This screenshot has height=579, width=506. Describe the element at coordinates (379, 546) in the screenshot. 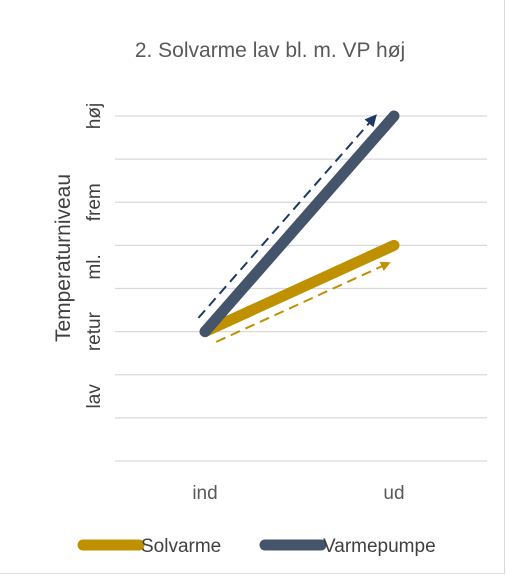

I see `legend-label-varmepumpe: Varmepumpe` at that location.